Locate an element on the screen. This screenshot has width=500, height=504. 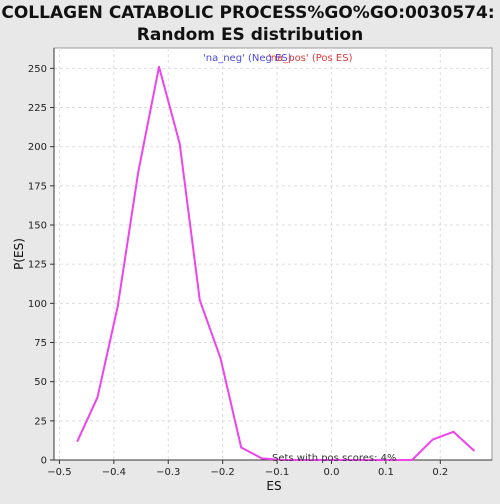
pos-scores-note: Sets with pos scores: 4% is located at coordinates (334, 458).